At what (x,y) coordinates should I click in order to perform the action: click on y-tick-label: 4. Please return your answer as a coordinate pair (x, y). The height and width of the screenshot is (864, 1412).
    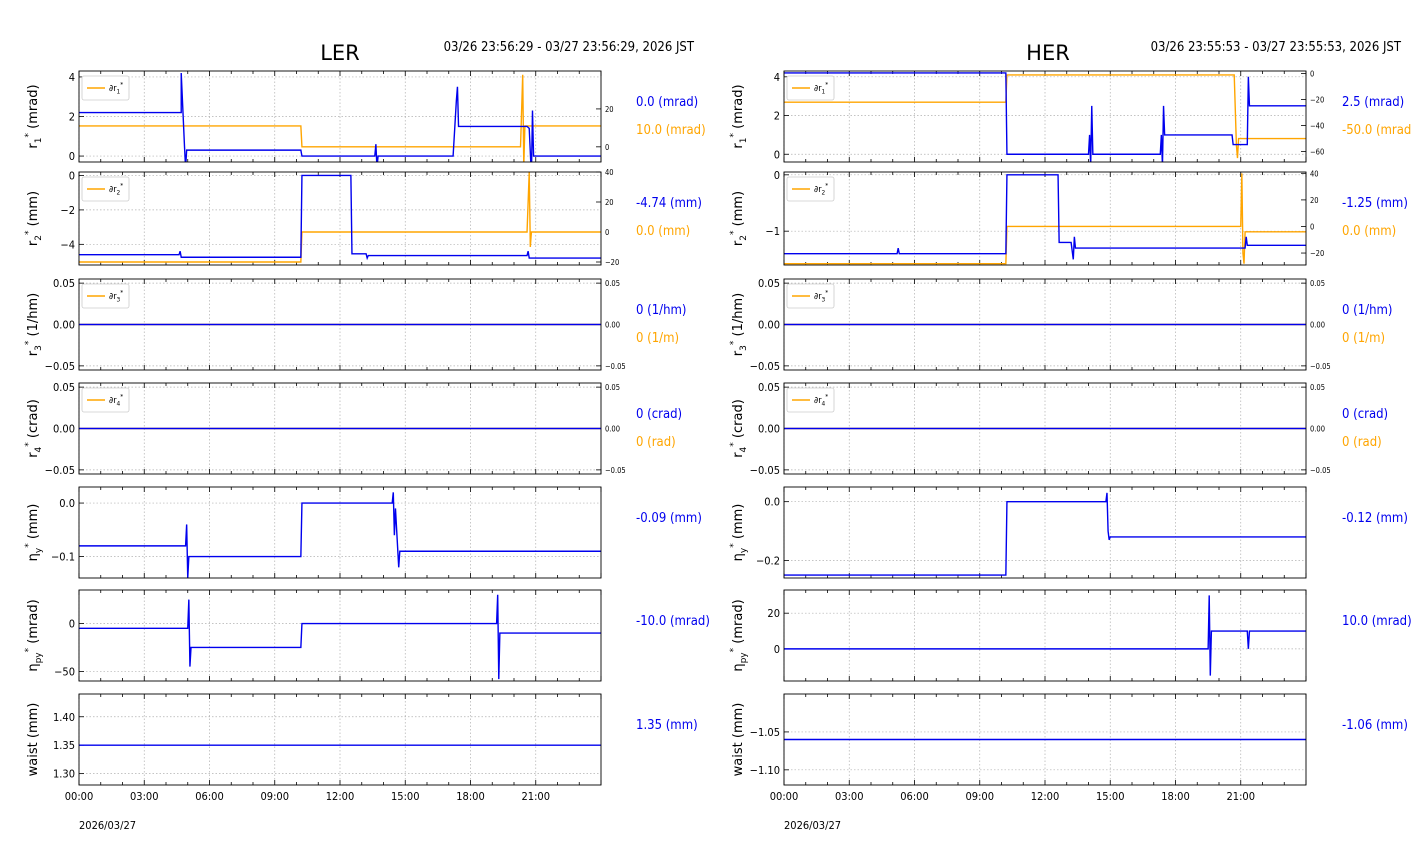
    Looking at the image, I should click on (72, 77).